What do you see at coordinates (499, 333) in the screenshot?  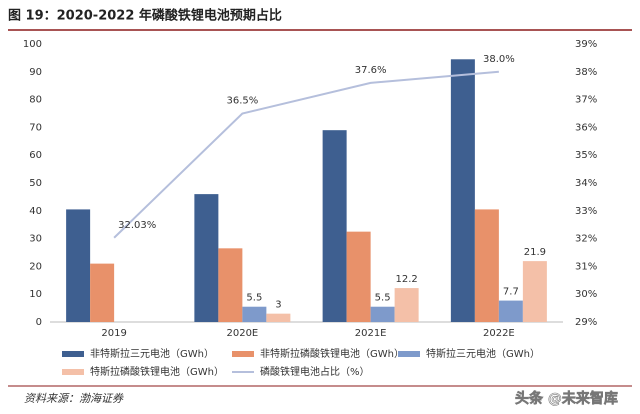 I see `x-tick-label: 2022E` at bounding box center [499, 333].